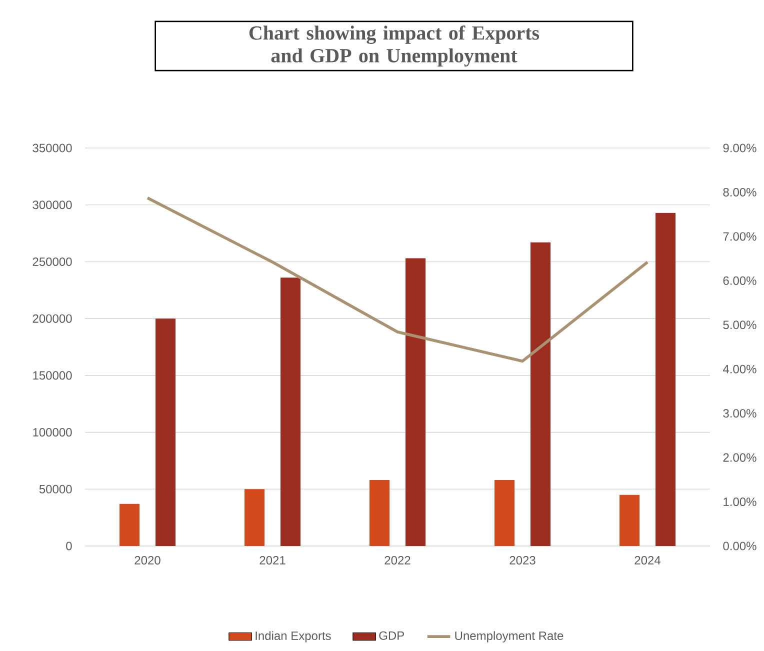 This screenshot has height=651, width=764. Describe the element at coordinates (52, 261) in the screenshot. I see `y-tick-label: 250000` at that location.